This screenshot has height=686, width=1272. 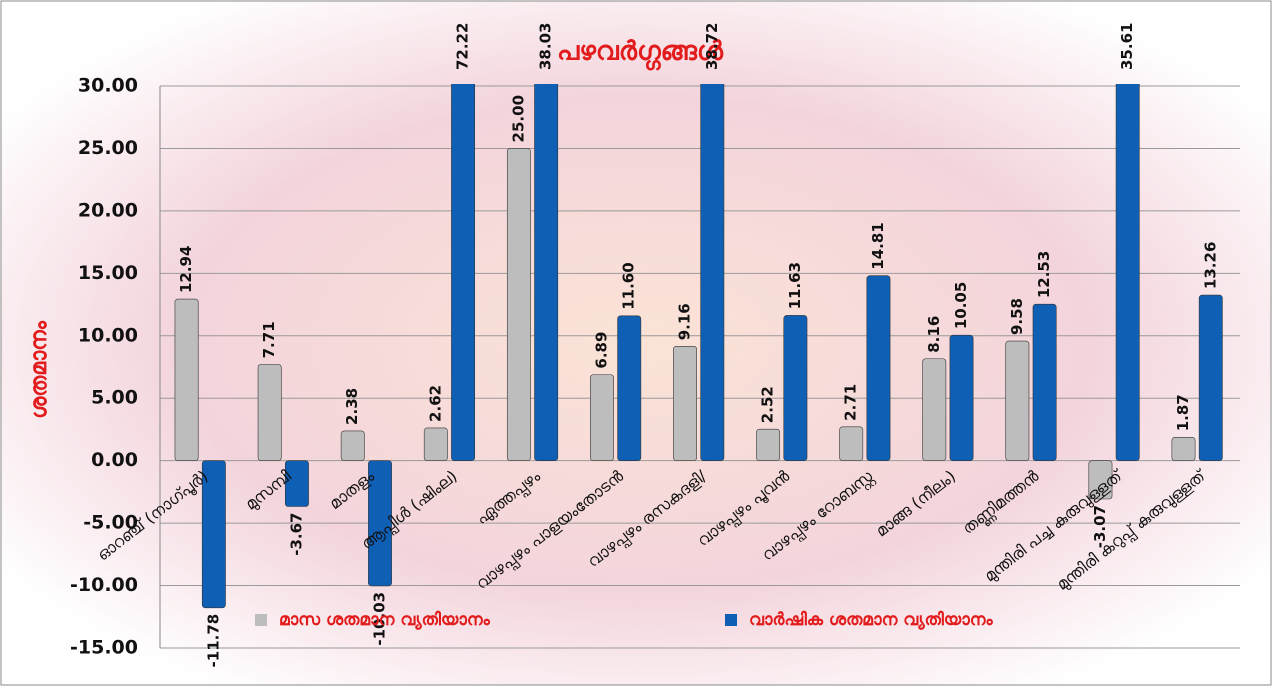 What do you see at coordinates (1017, 316) in the screenshot?
I see `value-label: 9.58` at bounding box center [1017, 316].